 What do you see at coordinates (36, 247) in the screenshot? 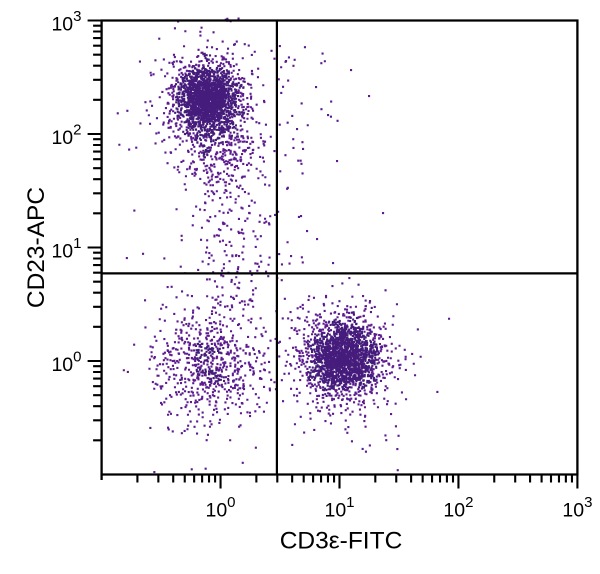
I see `svg-text: CD23-APC` at bounding box center [36, 247].